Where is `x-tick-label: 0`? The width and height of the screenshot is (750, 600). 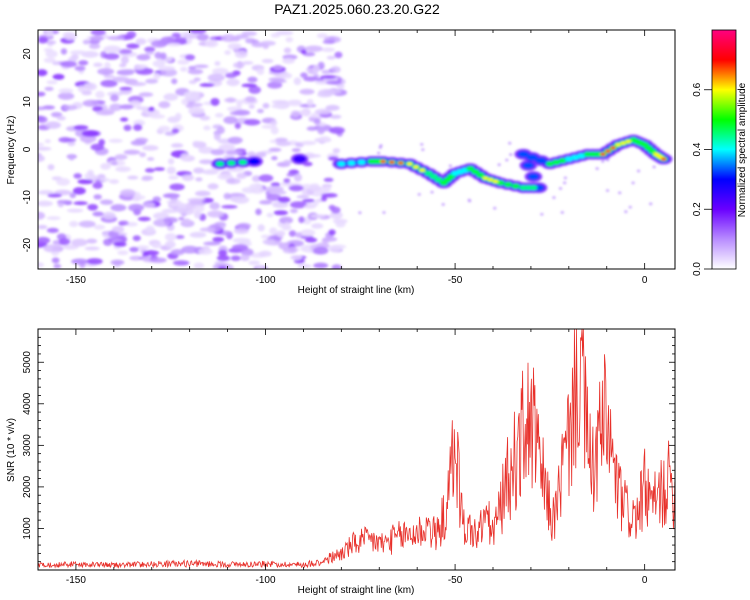
x-tick-label: 0 is located at coordinates (645, 580).